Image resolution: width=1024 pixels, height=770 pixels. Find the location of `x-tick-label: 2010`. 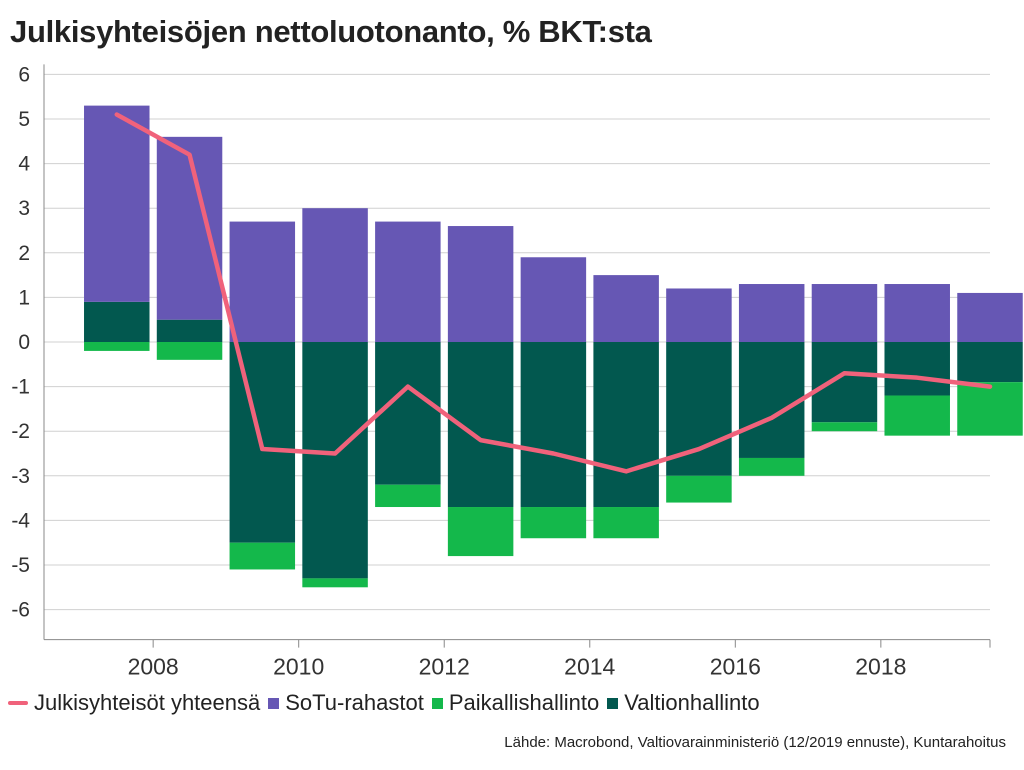

x-tick-label: 2010 is located at coordinates (298, 667).